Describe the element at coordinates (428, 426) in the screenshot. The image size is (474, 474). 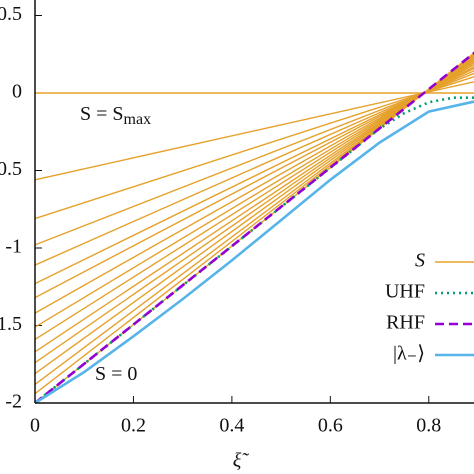
I see `x-tick-label: 0.8` at that location.